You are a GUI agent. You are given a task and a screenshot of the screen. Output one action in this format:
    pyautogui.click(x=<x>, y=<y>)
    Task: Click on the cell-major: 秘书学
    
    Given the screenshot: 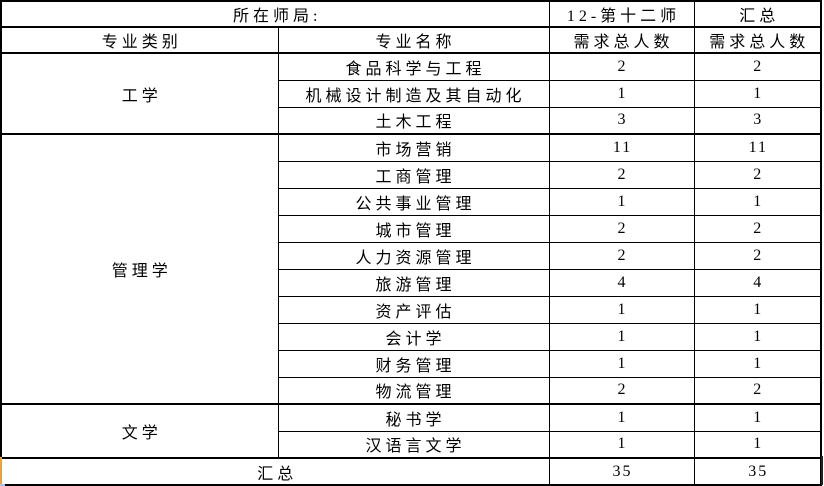 What is the action you would take?
    pyautogui.click(x=413, y=417)
    